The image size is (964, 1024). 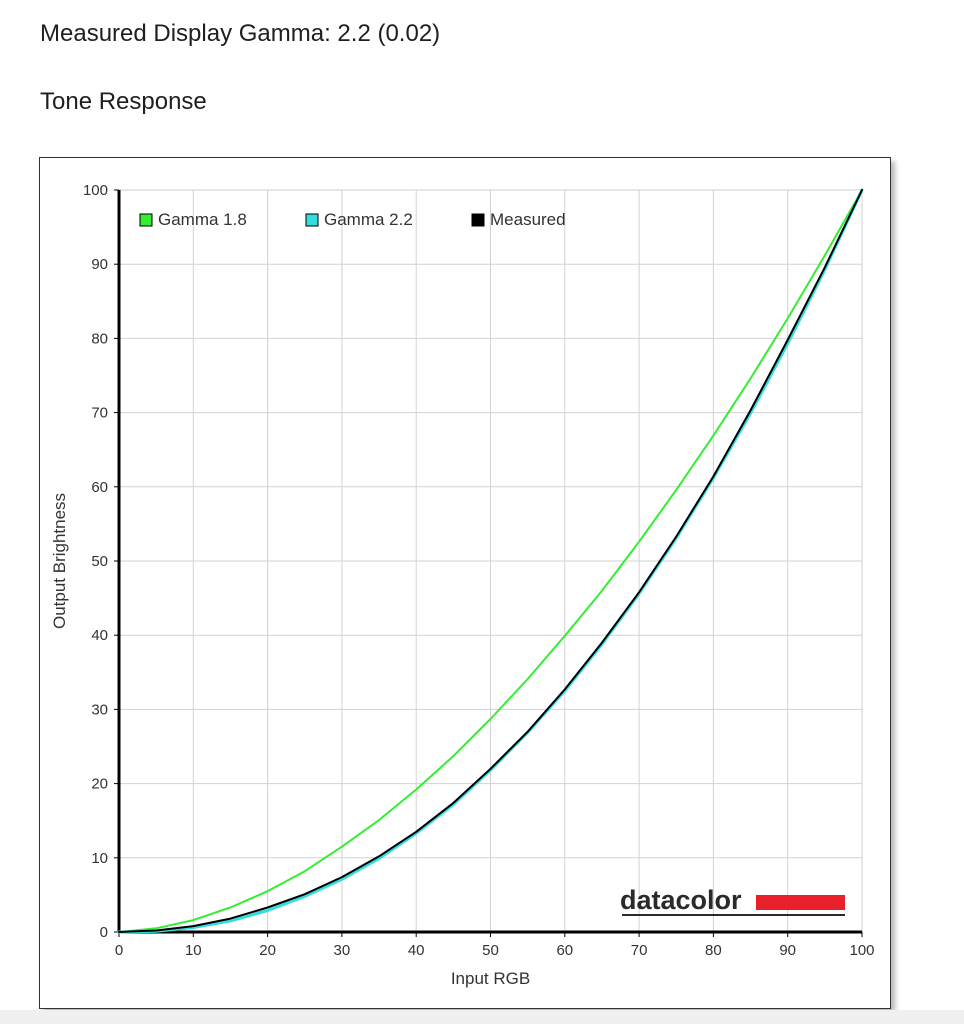 What do you see at coordinates (800, 902) in the screenshot?
I see `logo-red-bar` at bounding box center [800, 902].